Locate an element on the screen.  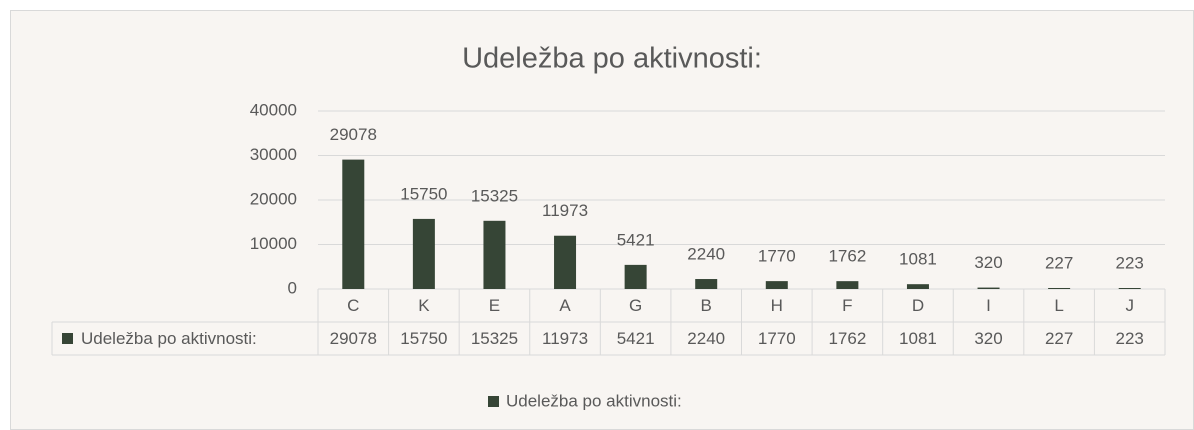
x-tick-label: F is located at coordinates (847, 305).